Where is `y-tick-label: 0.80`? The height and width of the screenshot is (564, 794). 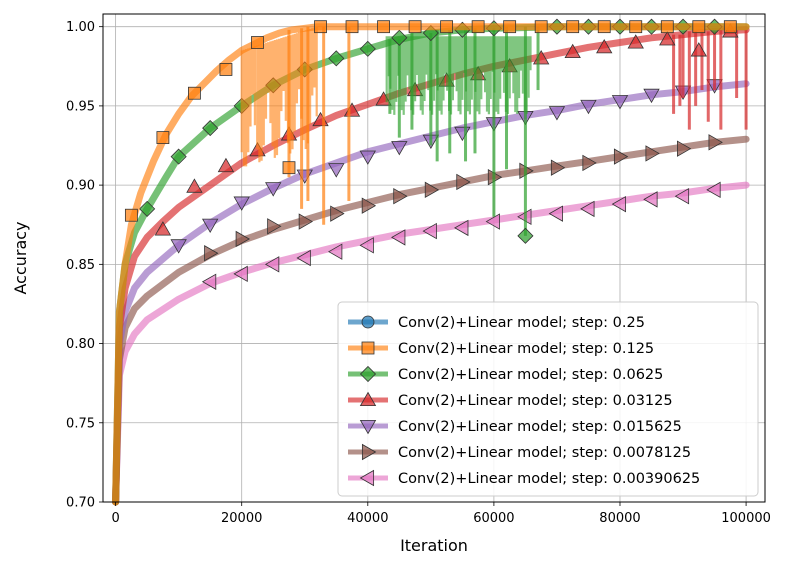 y-tick-label: 0.80 is located at coordinates (80, 344).